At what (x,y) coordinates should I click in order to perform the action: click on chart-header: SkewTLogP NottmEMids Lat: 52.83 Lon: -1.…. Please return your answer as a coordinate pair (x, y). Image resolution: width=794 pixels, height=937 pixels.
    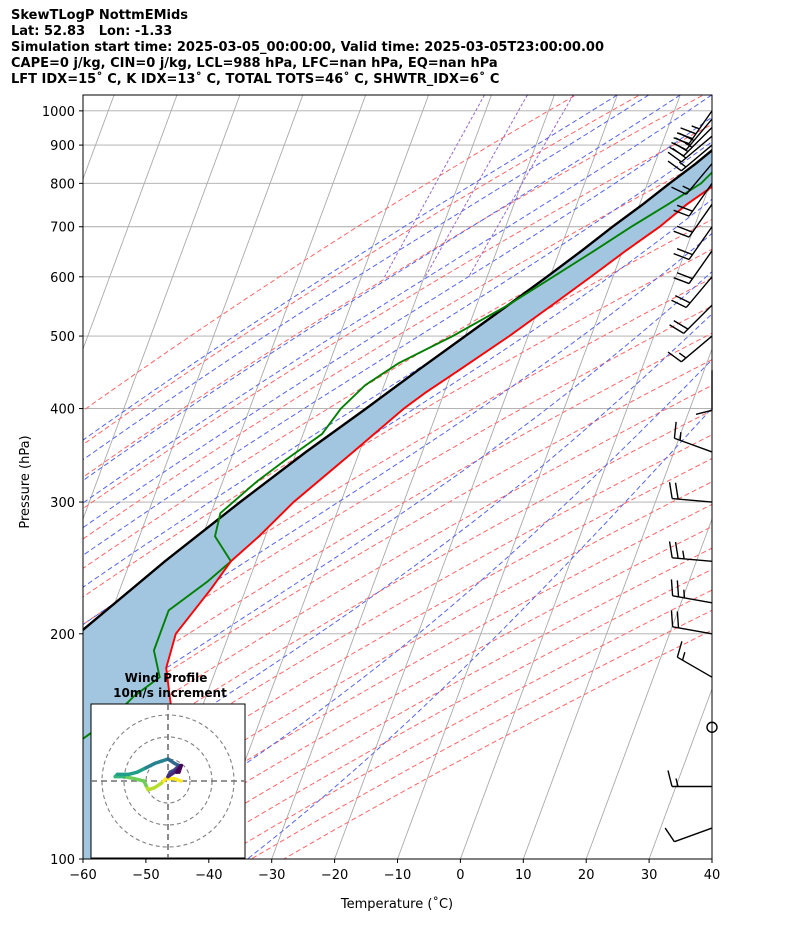
    Looking at the image, I should click on (307, 48).